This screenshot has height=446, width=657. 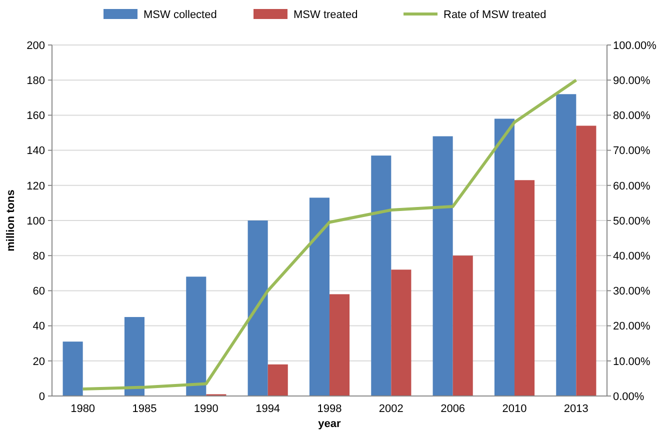 I want to click on legend-label: Rate of MSW treated, so click(x=495, y=14).